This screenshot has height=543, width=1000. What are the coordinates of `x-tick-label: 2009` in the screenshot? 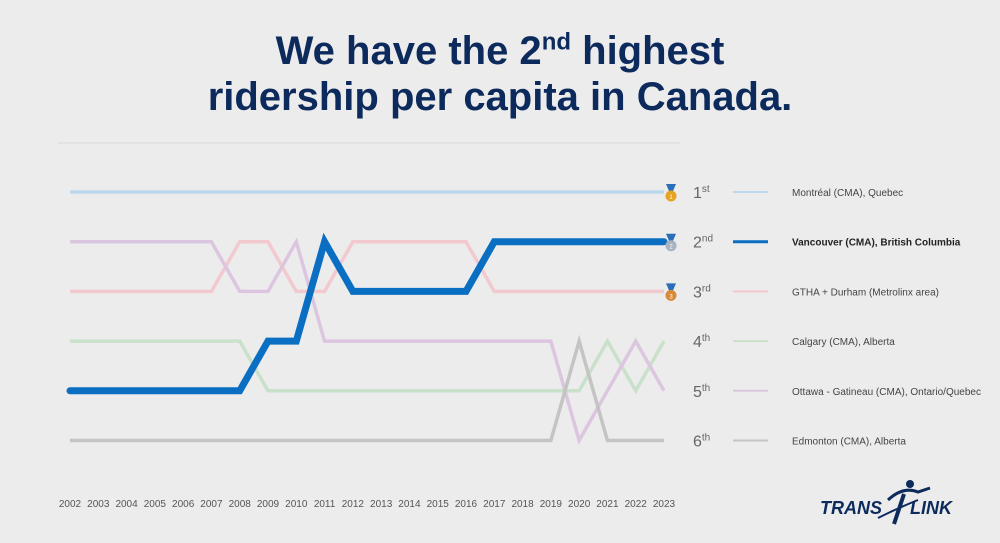 It's located at (268, 504).